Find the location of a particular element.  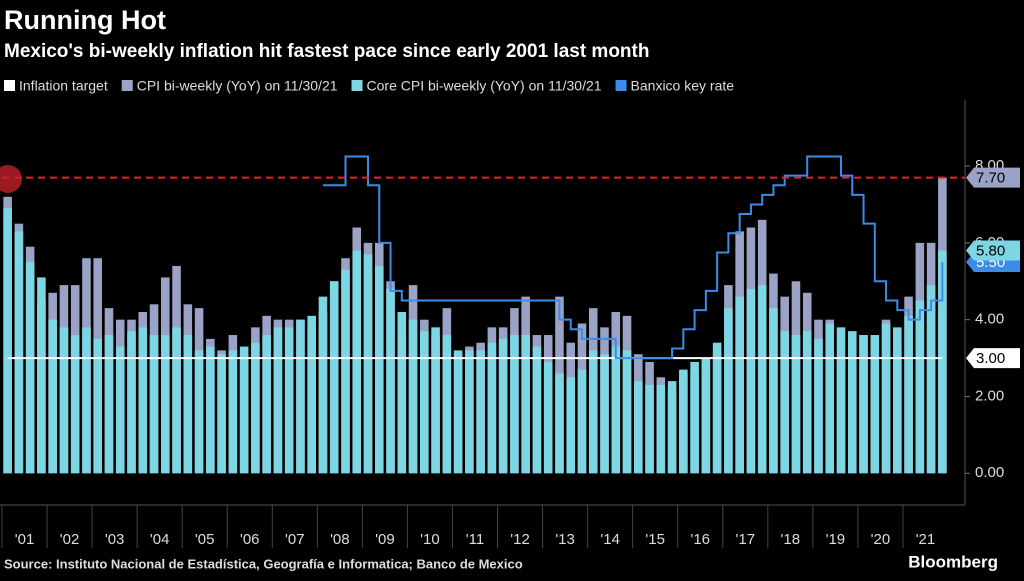

x-tick-label: '09 is located at coordinates (385, 539).